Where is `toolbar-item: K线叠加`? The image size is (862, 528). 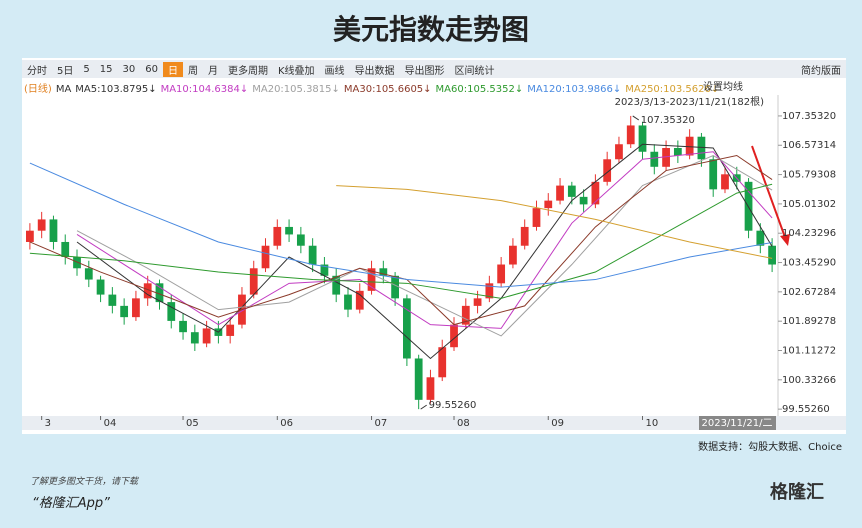 toolbar-item: K线叠加 is located at coordinates (296, 71).